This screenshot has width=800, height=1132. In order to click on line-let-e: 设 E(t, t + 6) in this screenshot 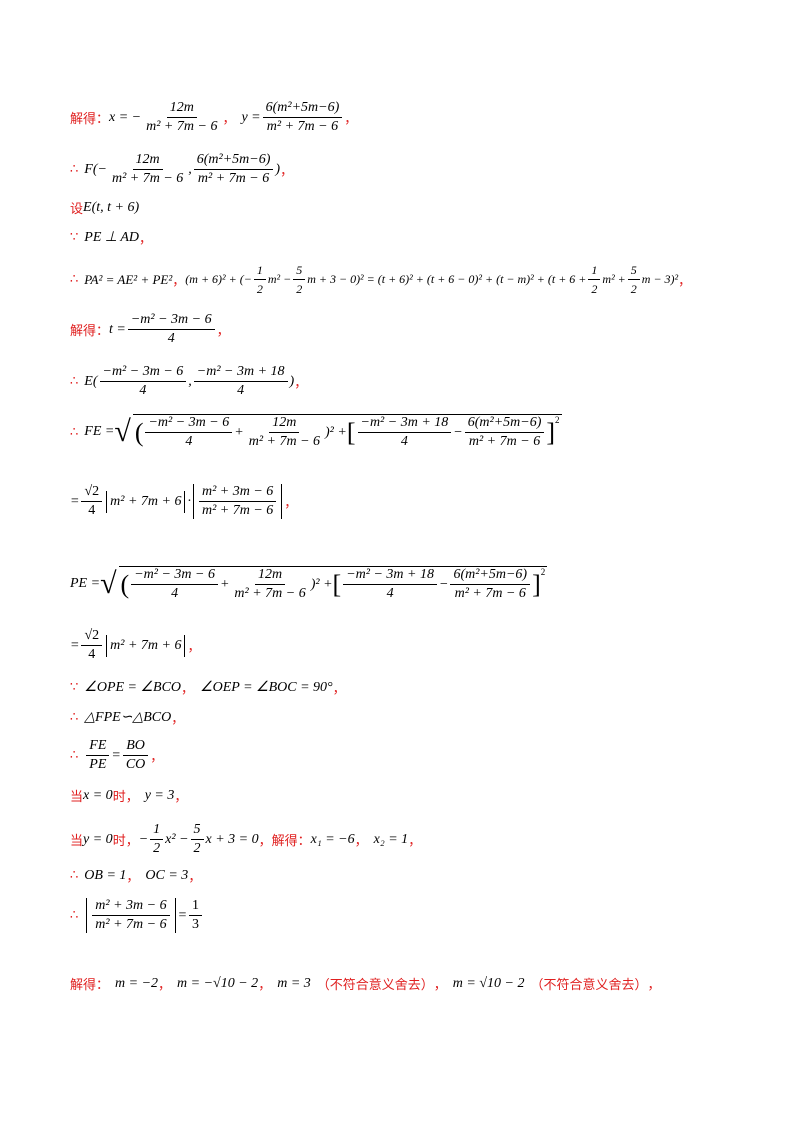, I will do `click(105, 208)`.